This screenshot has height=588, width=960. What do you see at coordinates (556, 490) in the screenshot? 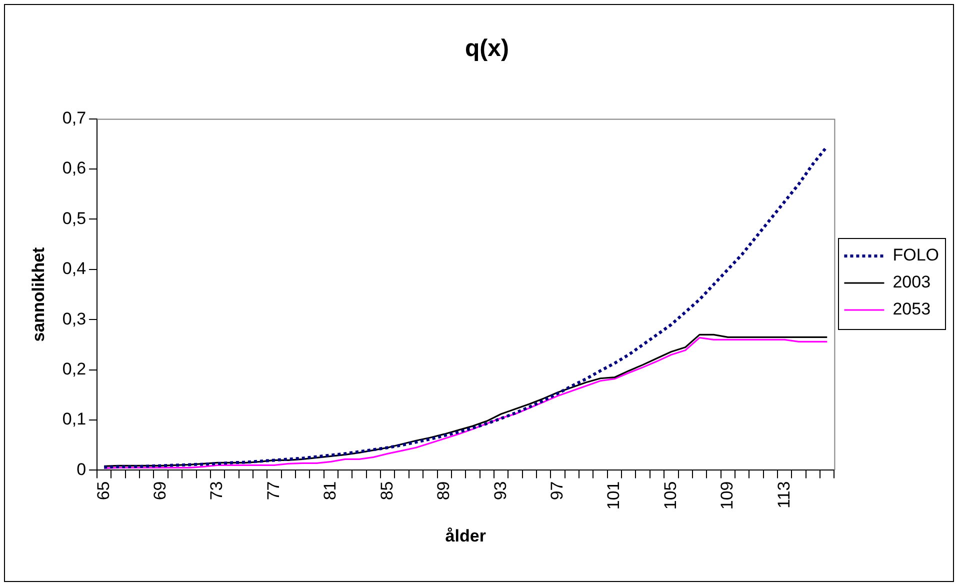
I see `x-tick-label: 97` at bounding box center [556, 490].